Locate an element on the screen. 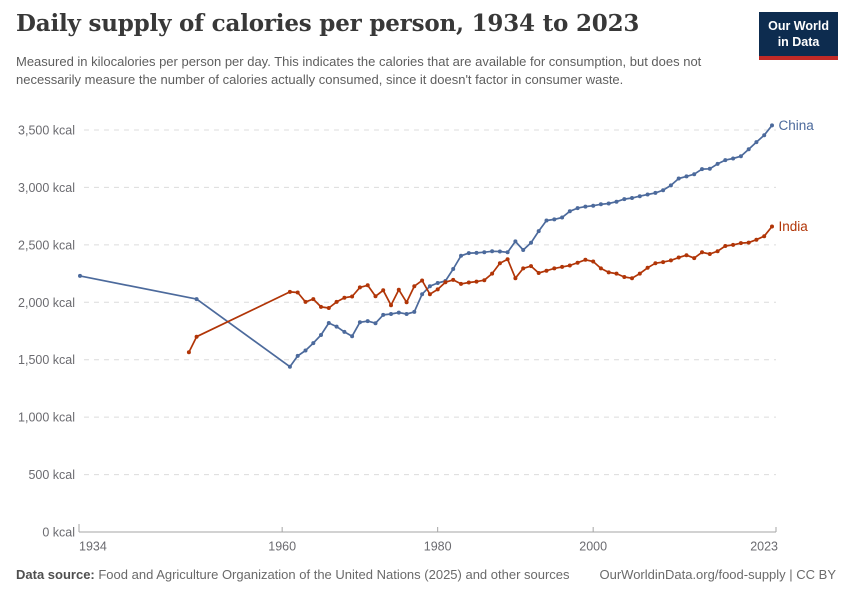 The width and height of the screenshot is (850, 600). india-series-label: India is located at coordinates (794, 226).